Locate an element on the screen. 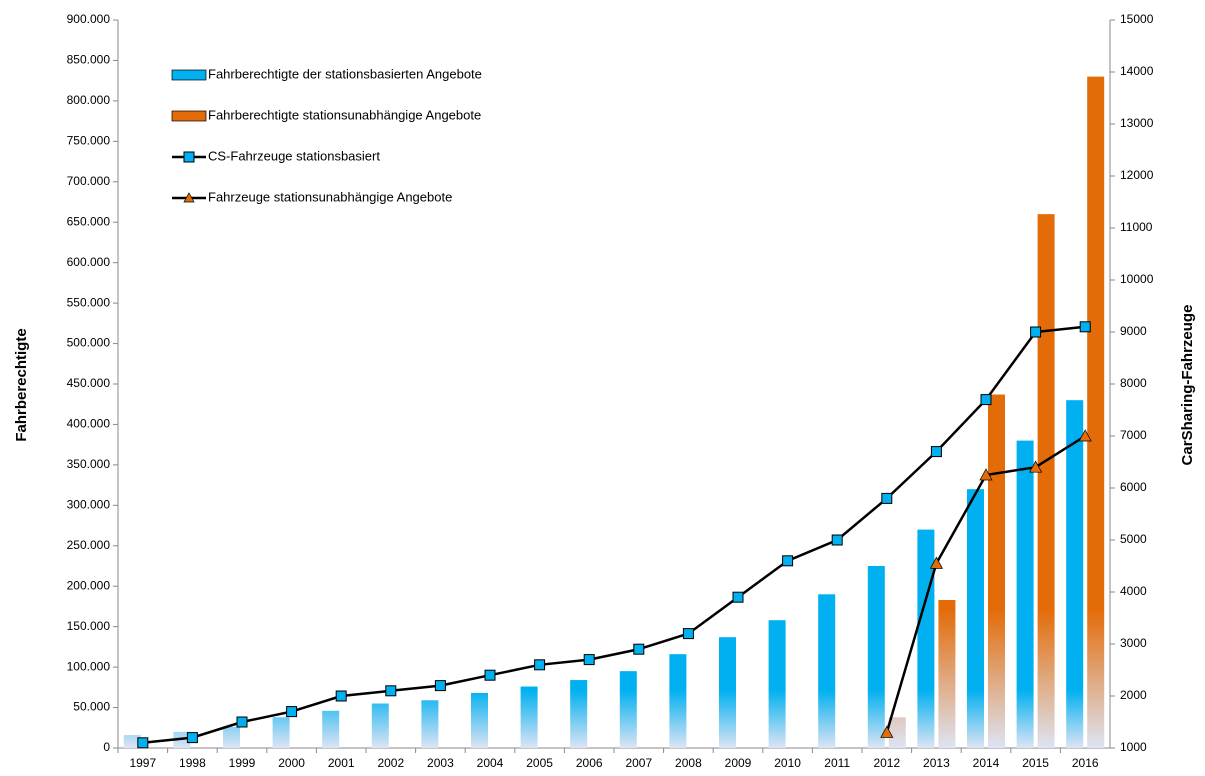 The width and height of the screenshot is (1205, 776). y2-tick-label: 4000 is located at coordinates (1133, 591).